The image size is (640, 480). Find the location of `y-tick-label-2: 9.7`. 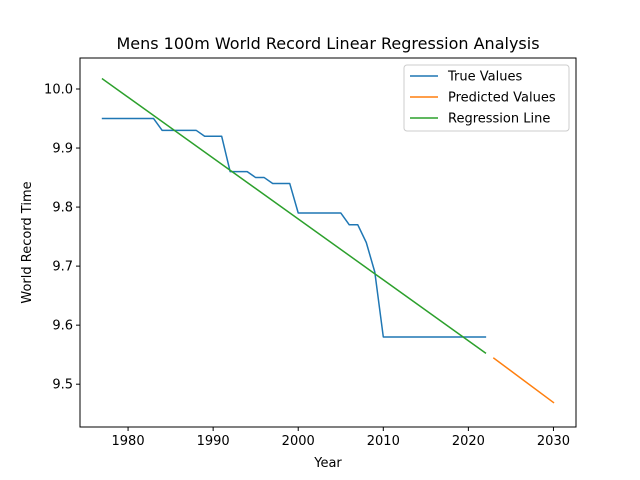

y-tick-label-2: 9.7 is located at coordinates (62, 267).